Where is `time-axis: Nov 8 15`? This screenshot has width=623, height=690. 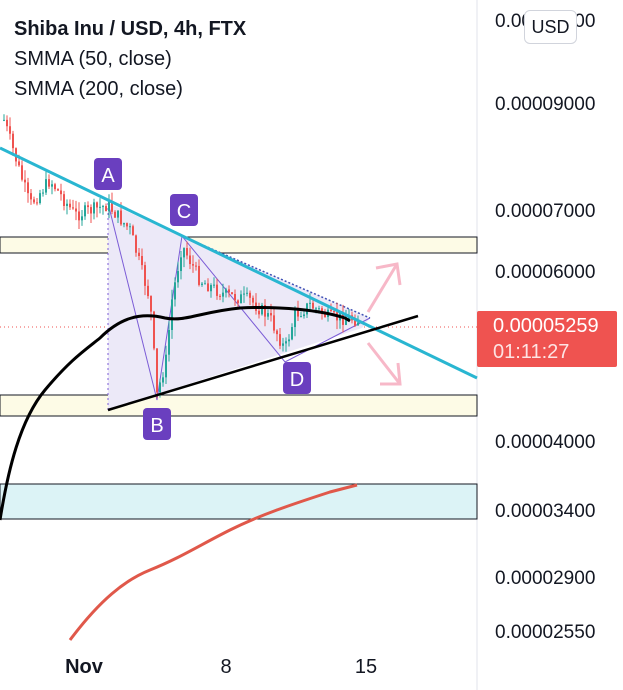 time-axis: Nov 8 15 is located at coordinates (221, 667).